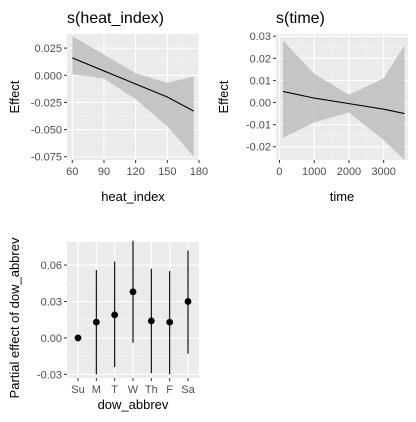  Describe the element at coordinates (96, 390) in the screenshot. I see `dow-x-tick-label: M` at that location.